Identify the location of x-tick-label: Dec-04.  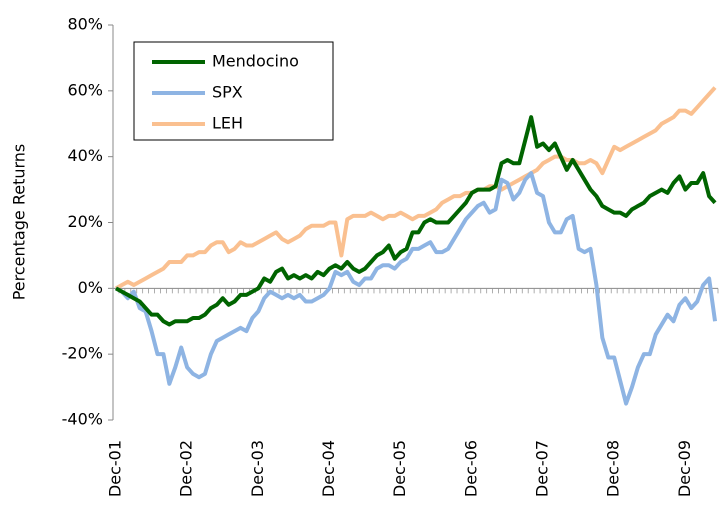
(328, 468).